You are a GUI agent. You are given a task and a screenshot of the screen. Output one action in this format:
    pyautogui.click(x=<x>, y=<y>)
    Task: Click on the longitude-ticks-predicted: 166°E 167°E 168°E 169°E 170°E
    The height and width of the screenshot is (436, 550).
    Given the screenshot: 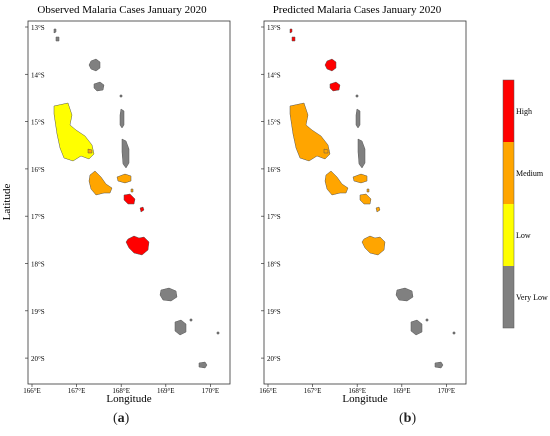 What is the action you would take?
    pyautogui.click(x=357, y=389)
    